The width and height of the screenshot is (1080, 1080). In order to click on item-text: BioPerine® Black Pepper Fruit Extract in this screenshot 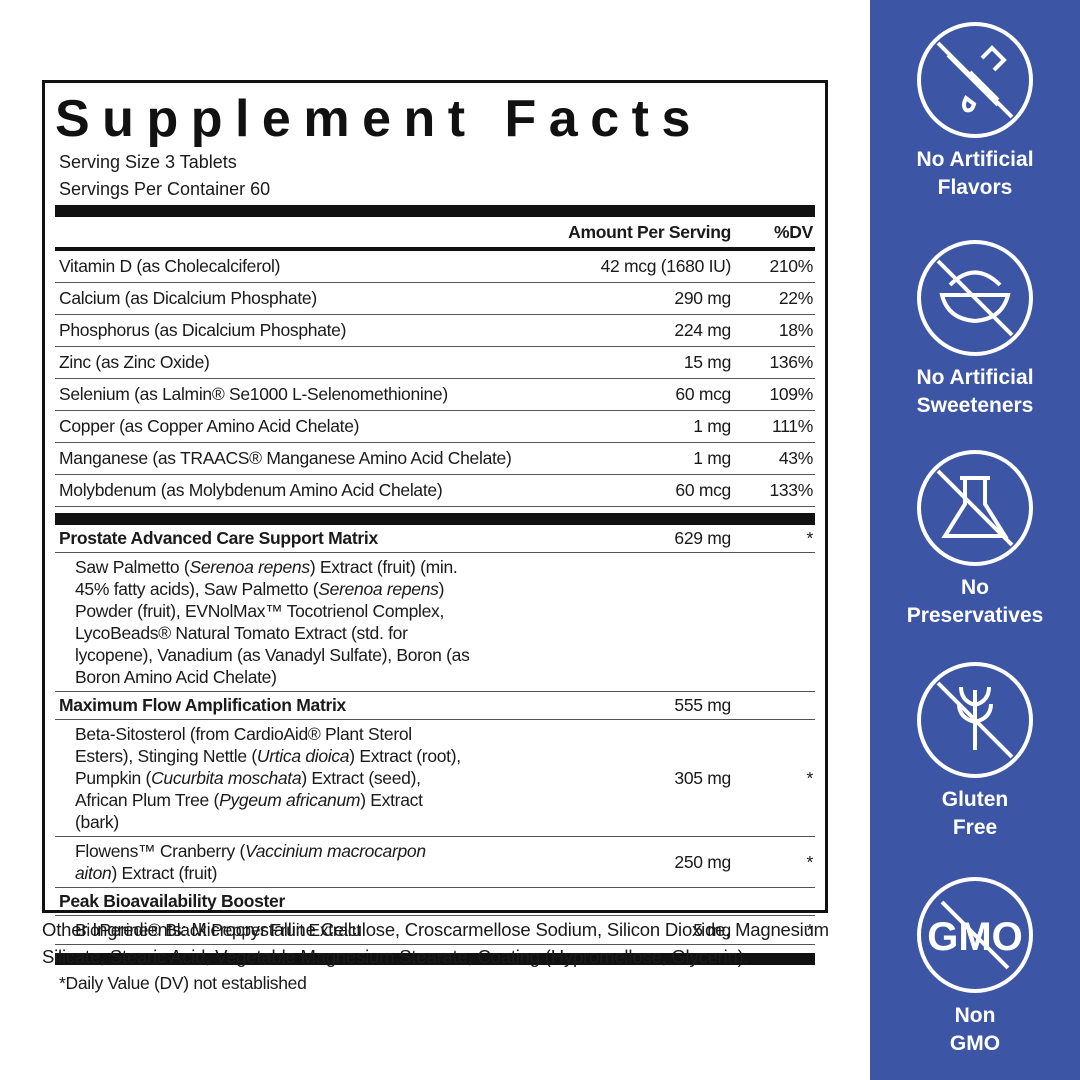, I will do `click(305, 930)`.